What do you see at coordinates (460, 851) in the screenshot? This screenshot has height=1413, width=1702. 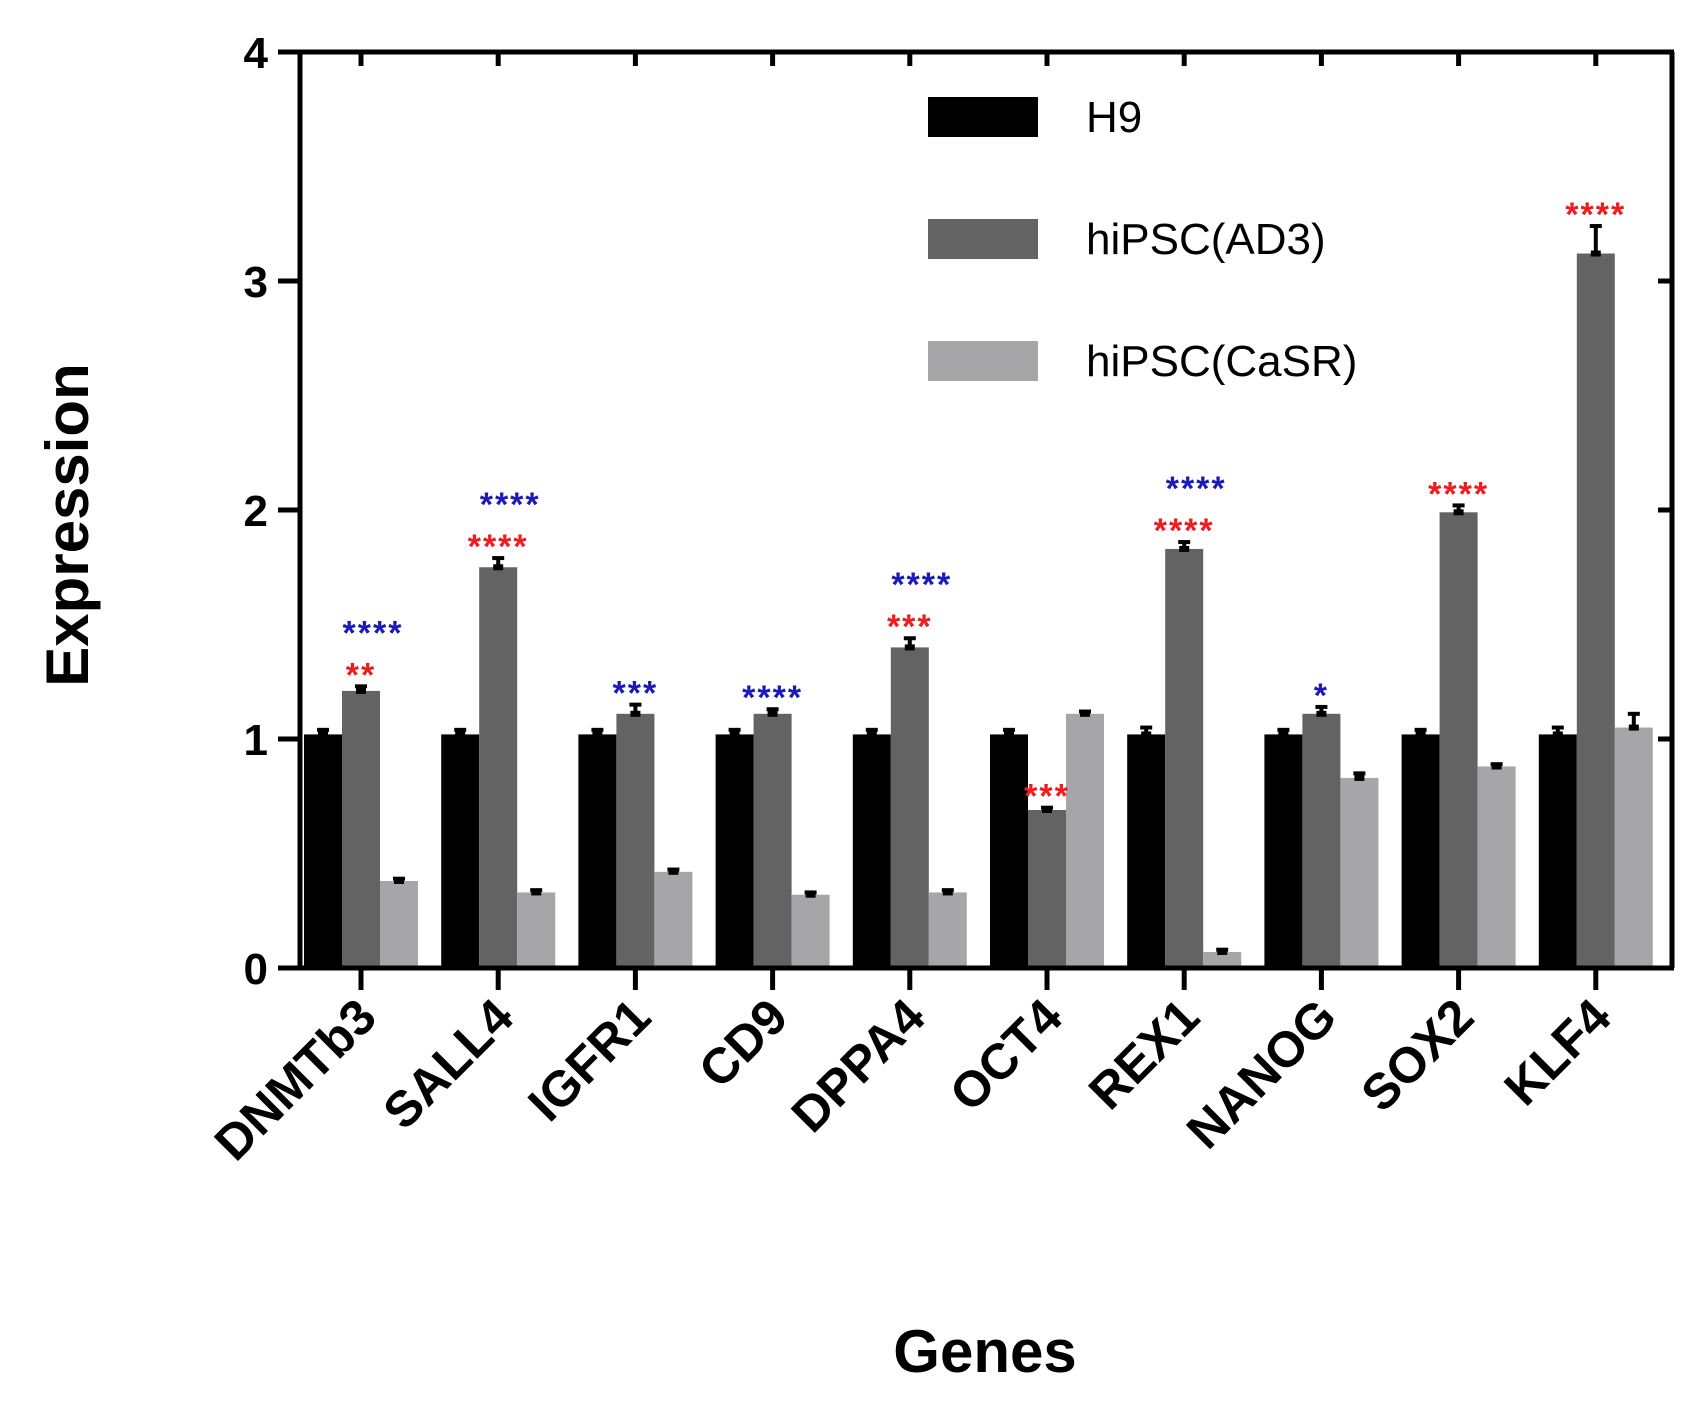 I see `bar-sall4-h9` at bounding box center [460, 851].